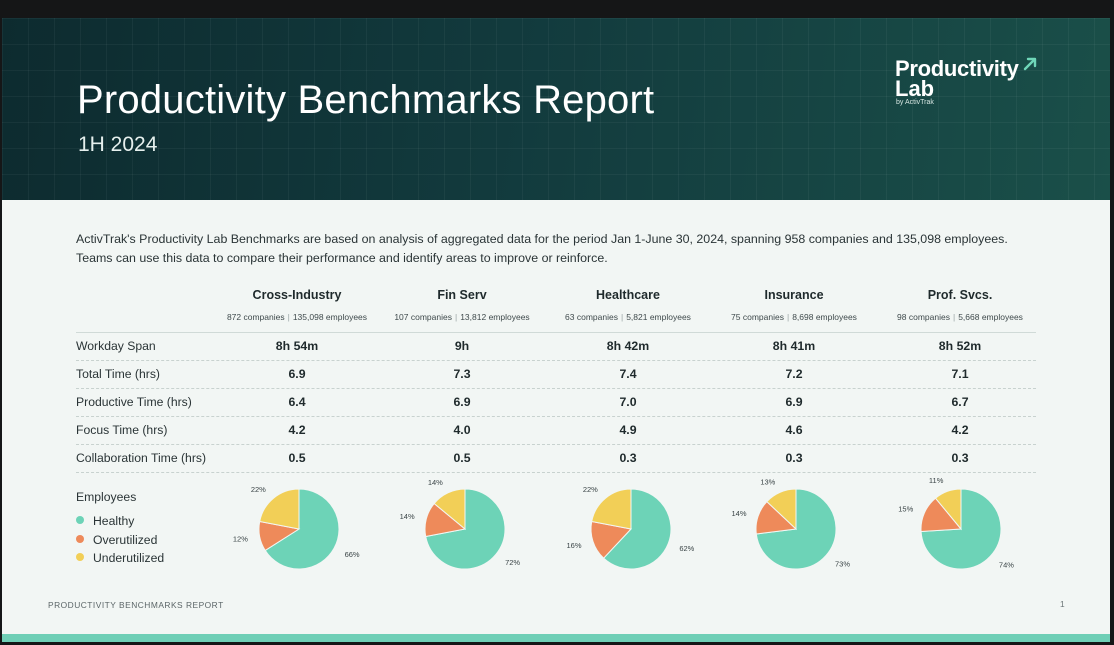 The image size is (1114, 645). I want to click on column-meta: 75 companies | 8,698 employees, so click(794, 317).